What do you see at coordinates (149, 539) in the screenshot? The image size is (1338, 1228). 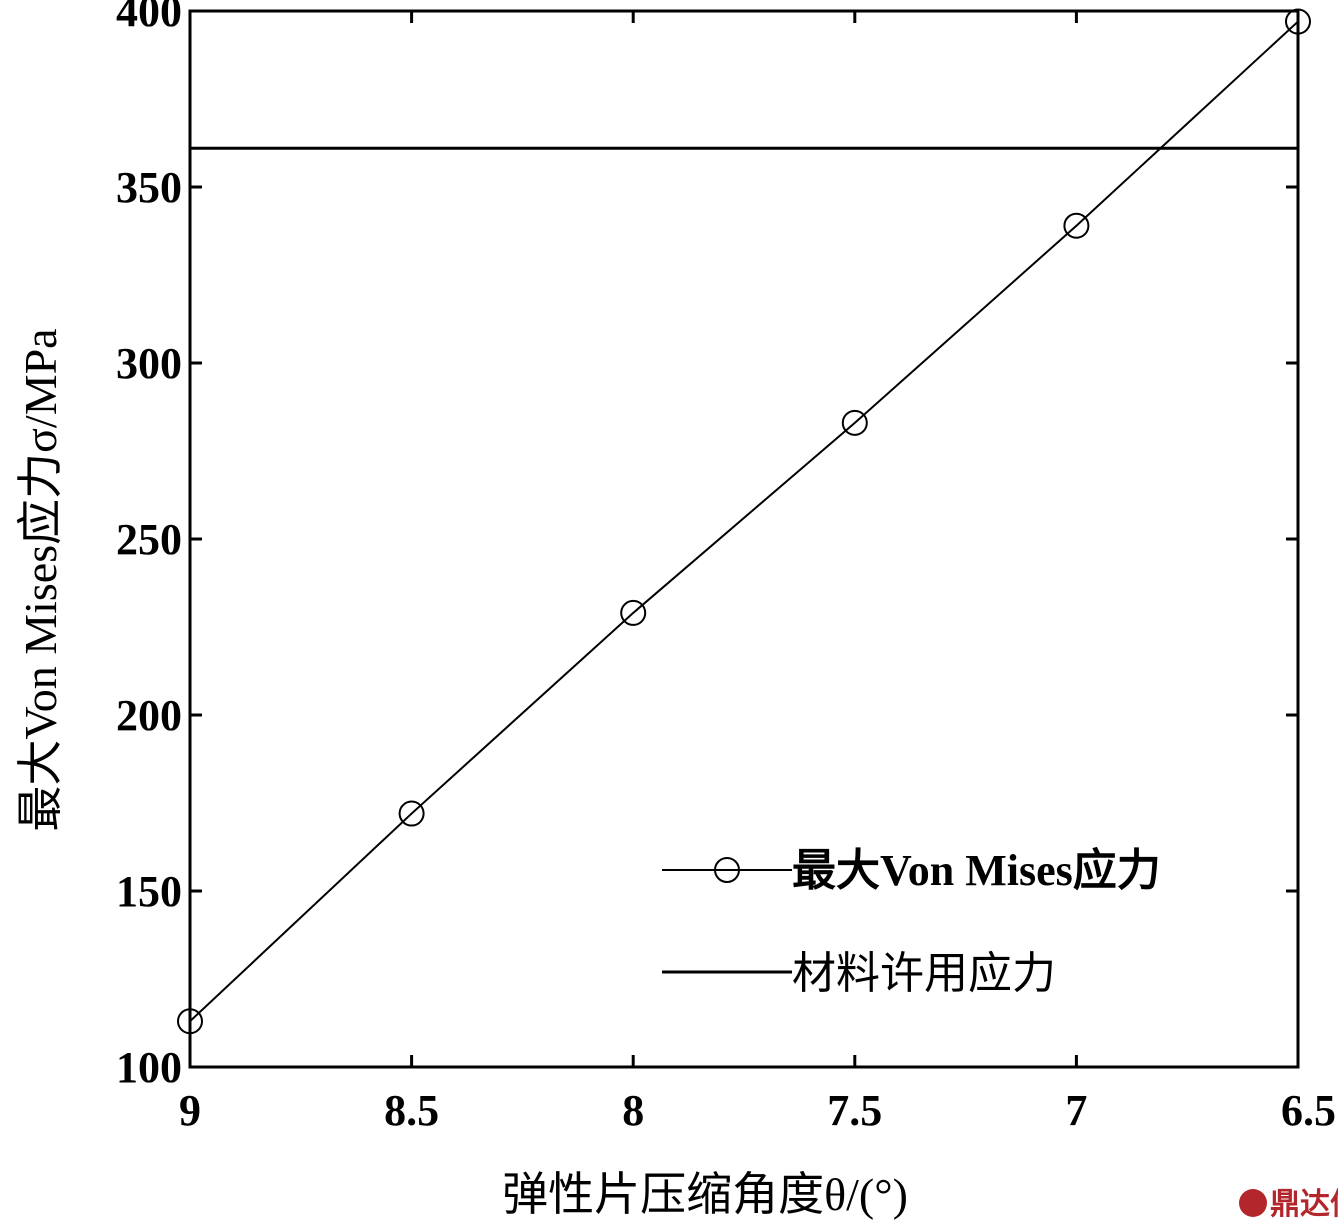 I see `y-tick-label: 250` at bounding box center [149, 539].